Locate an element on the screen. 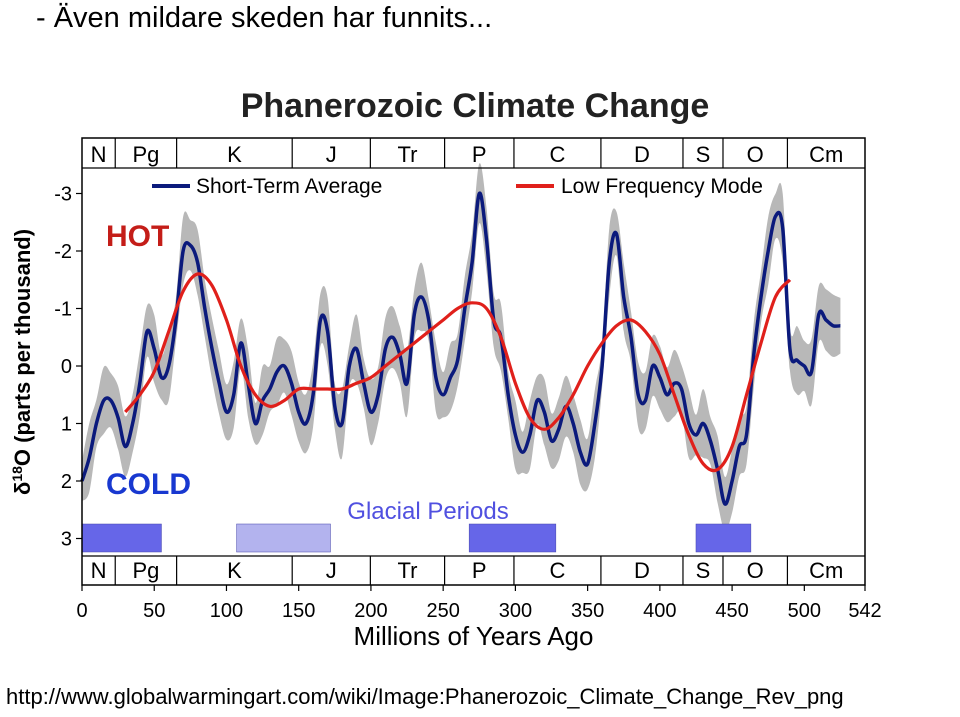 The height and width of the screenshot is (717, 960). y-axis-label: δ18O (parts per thousand) is located at coordinates (22, 362).